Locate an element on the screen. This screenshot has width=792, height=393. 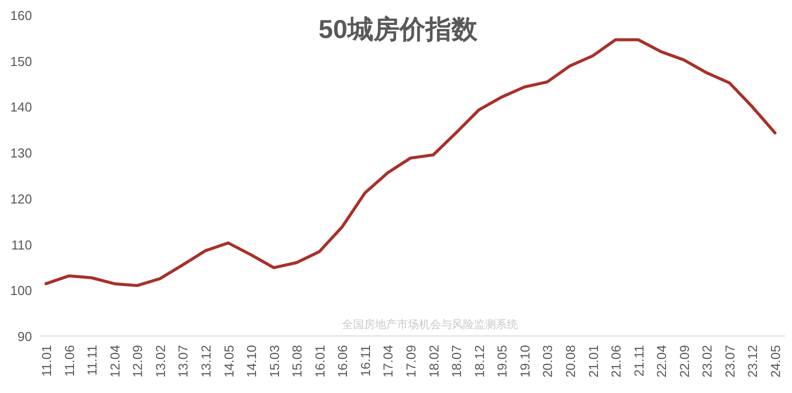
x-tick-label: 21.01 is located at coordinates (593, 361).